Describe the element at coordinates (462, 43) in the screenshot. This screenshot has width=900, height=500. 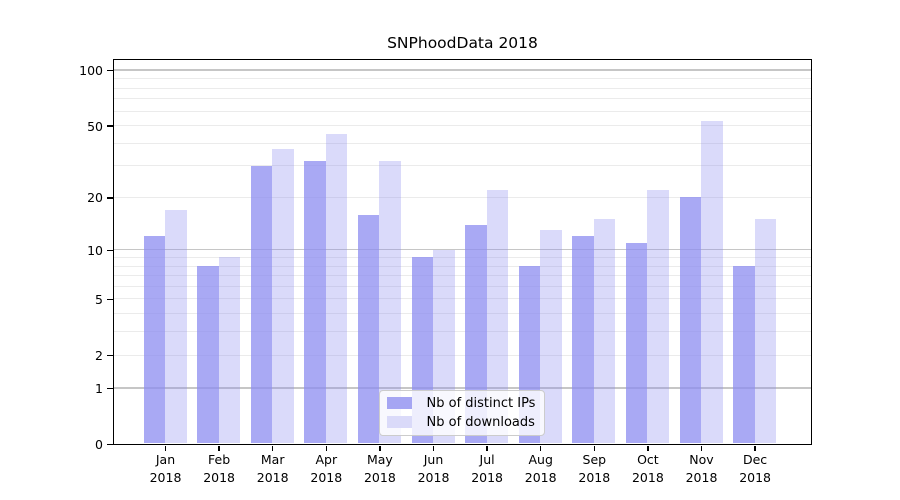
I see `chart-title: SNPhoodData 2018` at that location.